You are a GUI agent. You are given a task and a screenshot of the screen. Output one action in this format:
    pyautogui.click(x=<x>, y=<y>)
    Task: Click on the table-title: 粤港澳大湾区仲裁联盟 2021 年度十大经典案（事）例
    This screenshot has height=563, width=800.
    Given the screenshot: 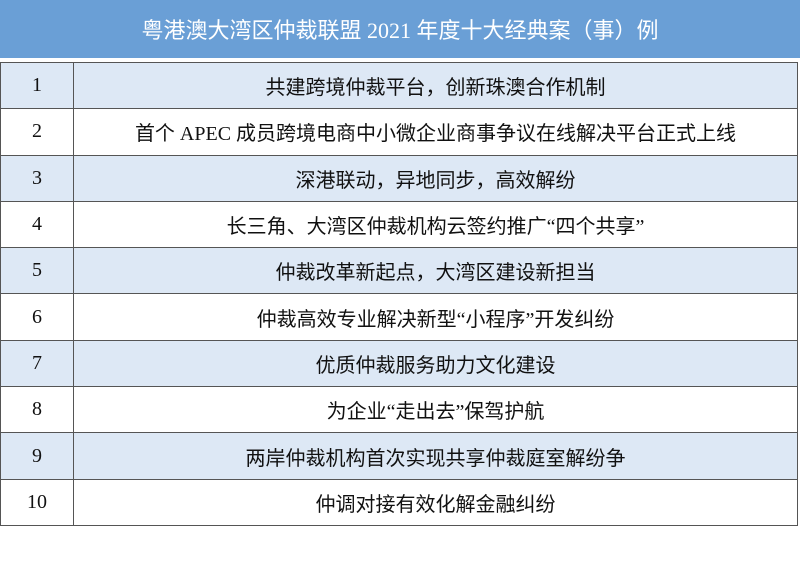 What is the action you would take?
    pyautogui.click(x=400, y=29)
    